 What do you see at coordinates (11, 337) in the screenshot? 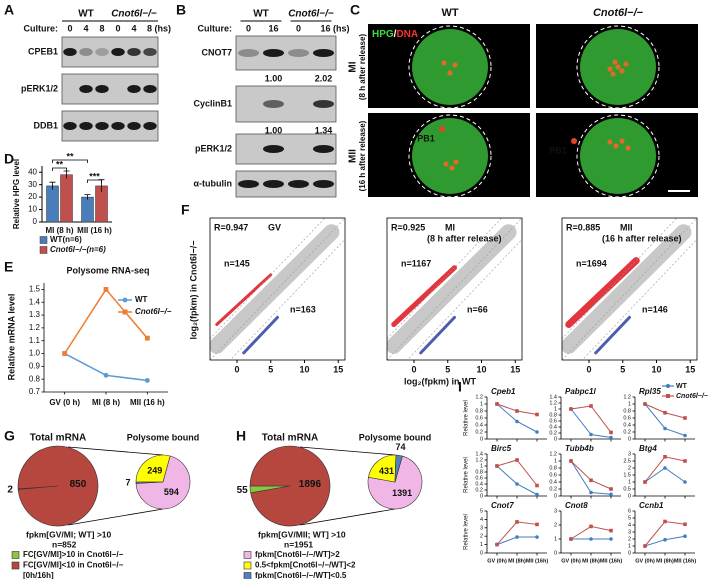
I see `y-axis-label: Relative mRNA level` at bounding box center [11, 337].